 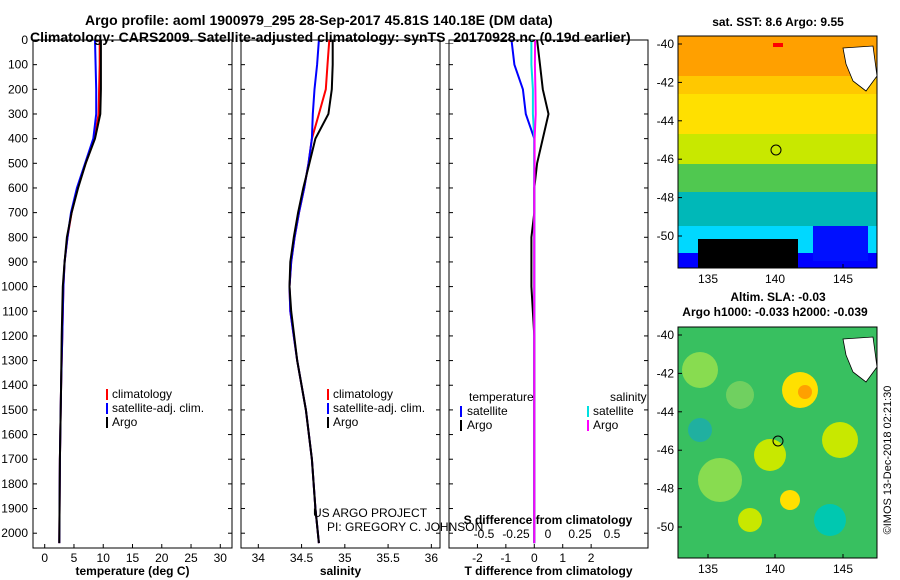 I want to click on x2-tick-label: 0, so click(x=548, y=534).